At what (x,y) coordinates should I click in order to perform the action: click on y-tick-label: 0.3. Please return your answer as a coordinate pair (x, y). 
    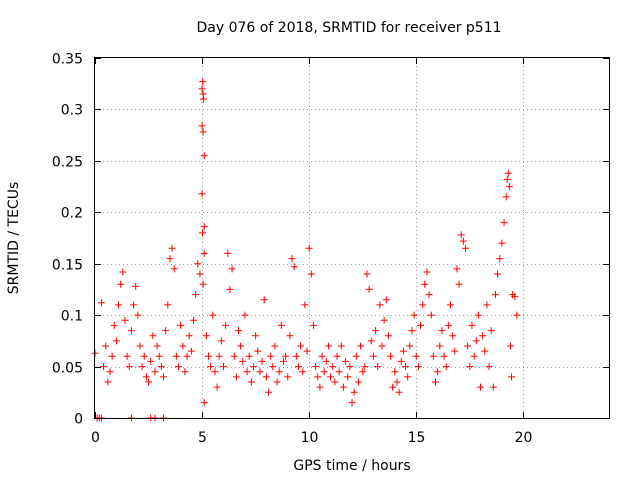
    Looking at the image, I should click on (72, 111).